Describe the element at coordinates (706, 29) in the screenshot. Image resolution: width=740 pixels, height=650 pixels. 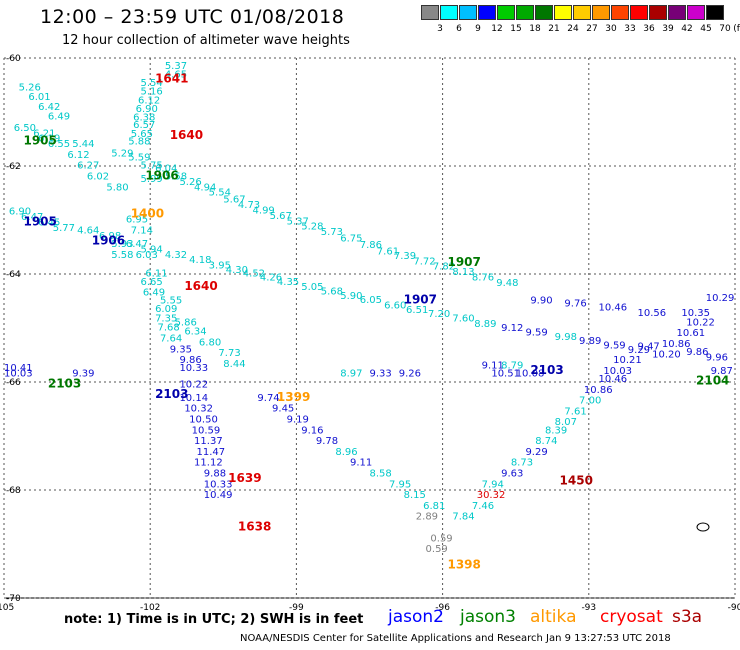
I see `legend-label: 45` at that location.